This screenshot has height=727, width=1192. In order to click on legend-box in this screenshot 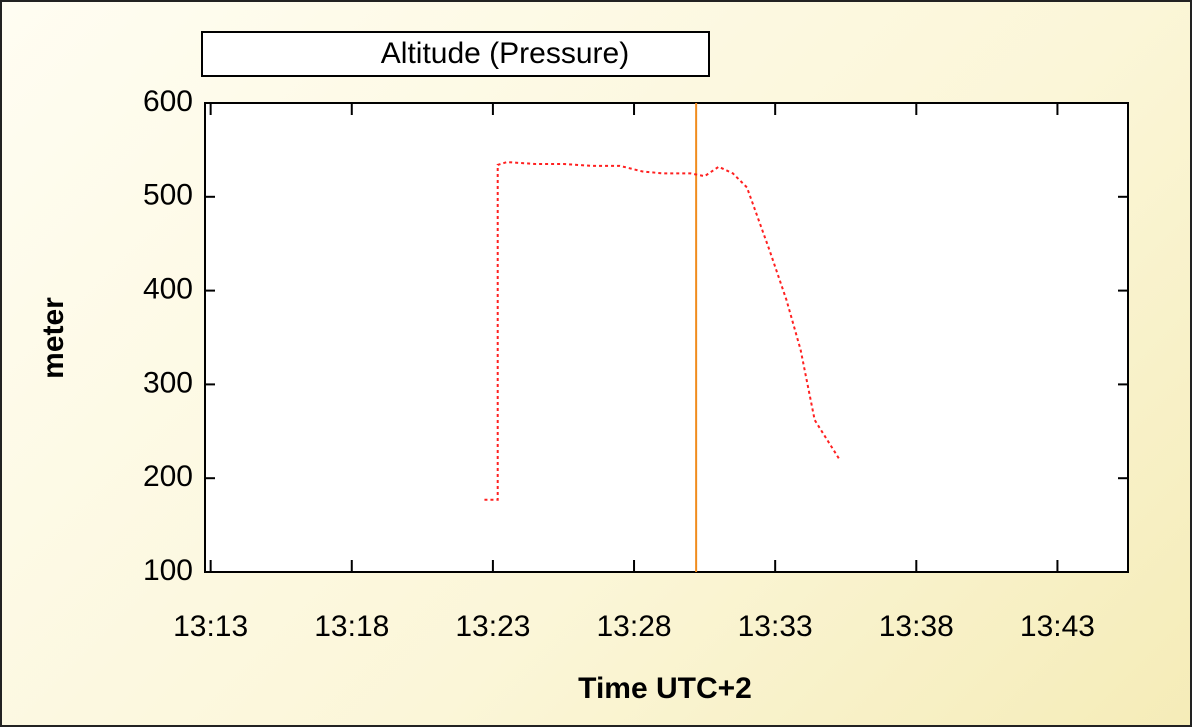, I will do `click(455, 54)`.